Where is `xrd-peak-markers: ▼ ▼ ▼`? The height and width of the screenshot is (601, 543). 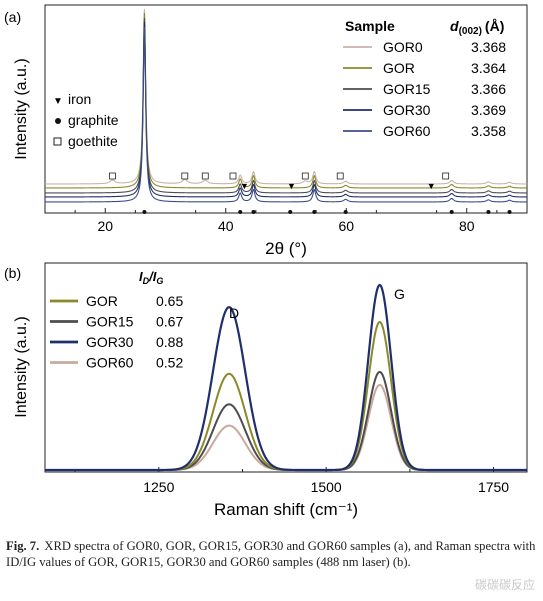 xrd-peak-markers: ▼ ▼ ▼ is located at coordinates (310, 193).